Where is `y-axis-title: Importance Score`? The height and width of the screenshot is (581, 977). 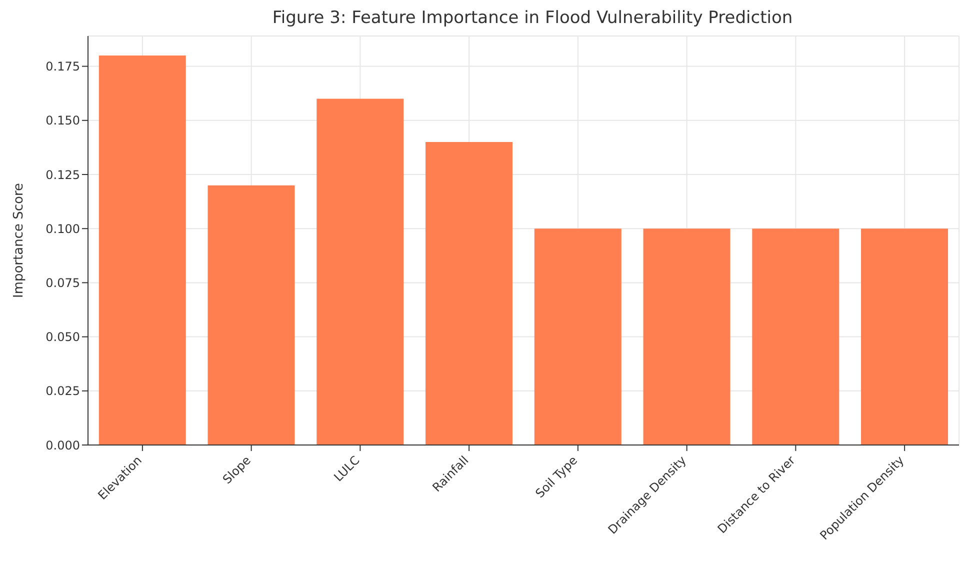 y-axis-title: Importance Score is located at coordinates (19, 240).